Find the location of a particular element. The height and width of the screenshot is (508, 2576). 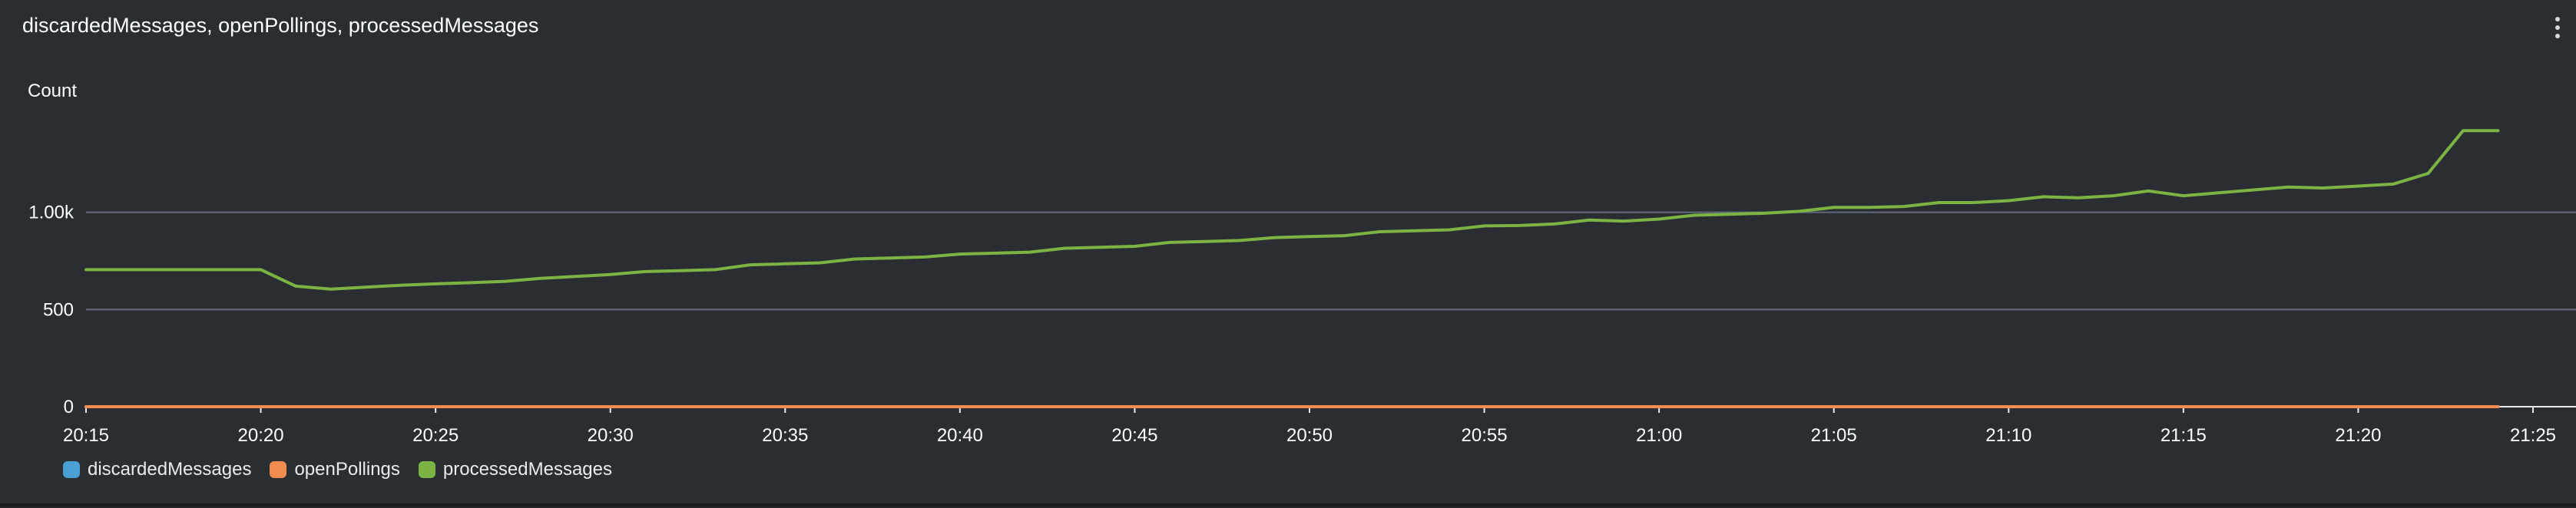

x-tick-label: 20:45 is located at coordinates (1134, 435).